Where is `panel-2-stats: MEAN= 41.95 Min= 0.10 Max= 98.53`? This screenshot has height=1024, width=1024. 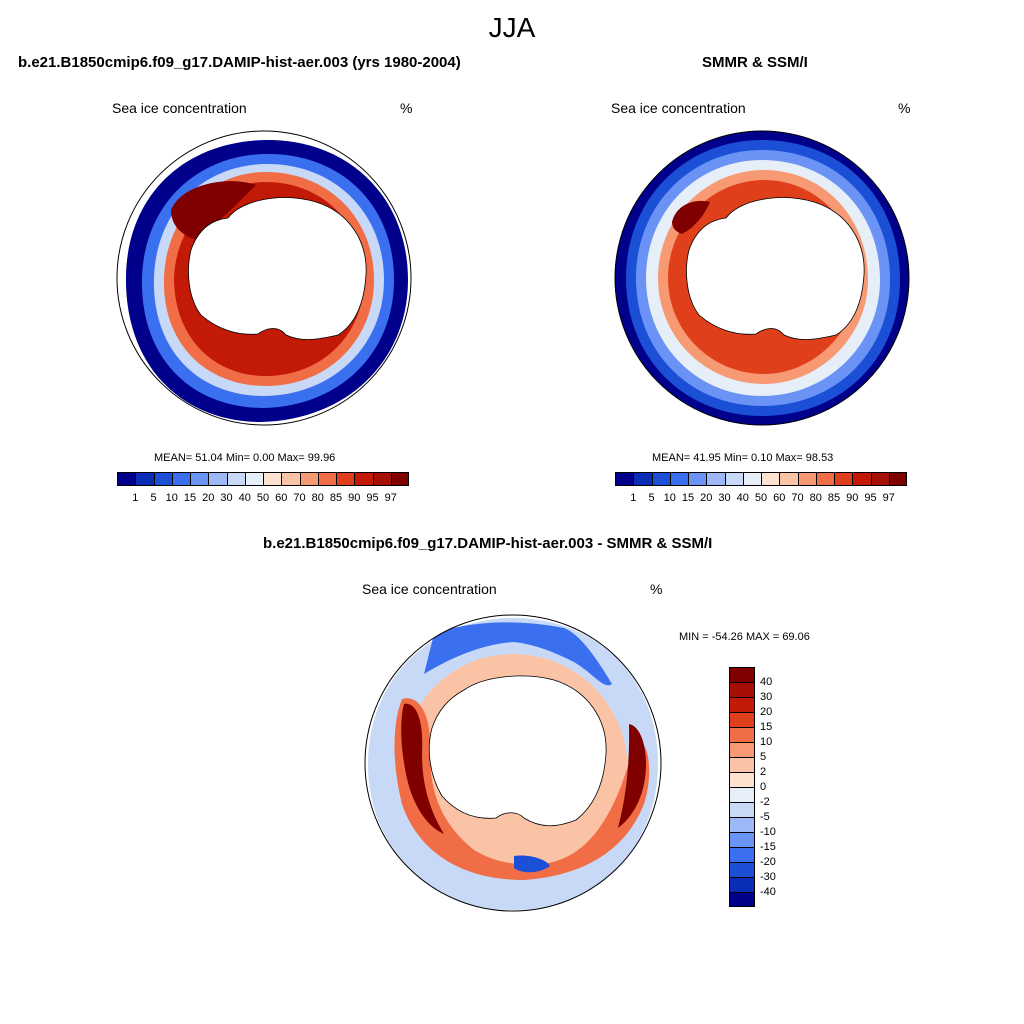 panel-2-stats: MEAN= 41.95 Min= 0.10 Max= 98.53 is located at coordinates (743, 458).